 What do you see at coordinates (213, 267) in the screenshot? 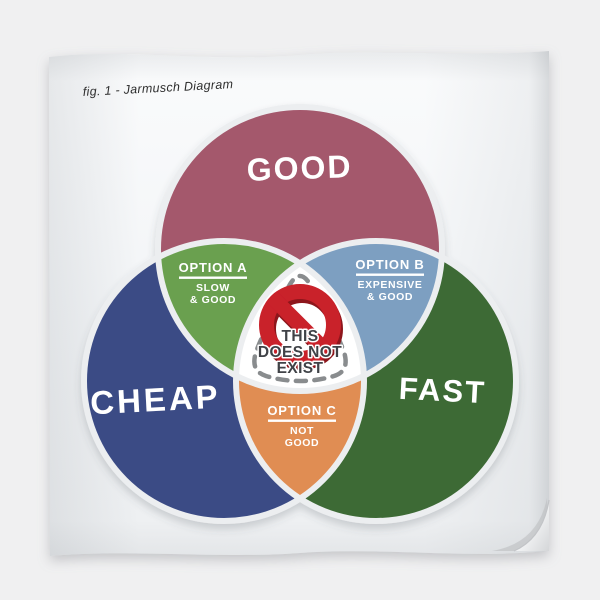
I see `option-a-title: OPTION A` at bounding box center [213, 267].